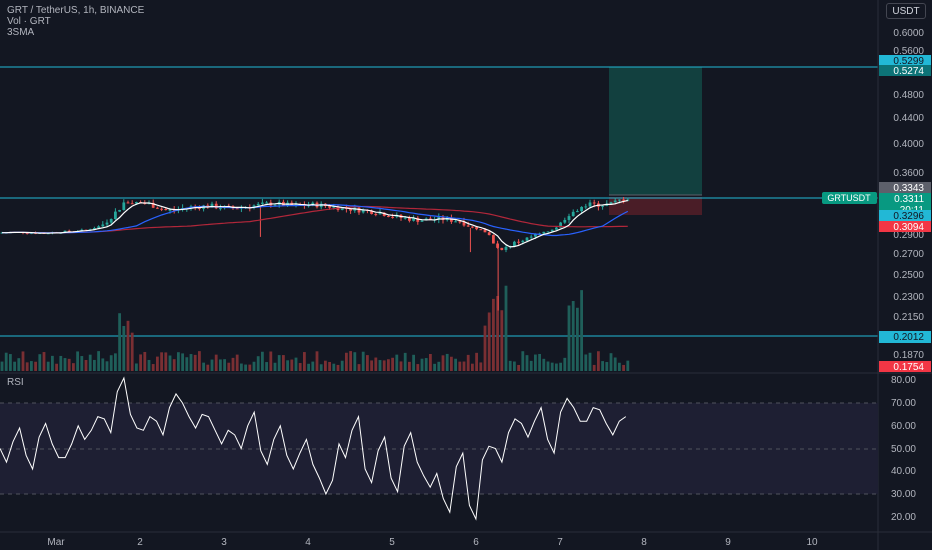 This screenshot has height=550, width=932. Describe the element at coordinates (906, 11) in the screenshot. I see `currency-button: USDT` at that location.